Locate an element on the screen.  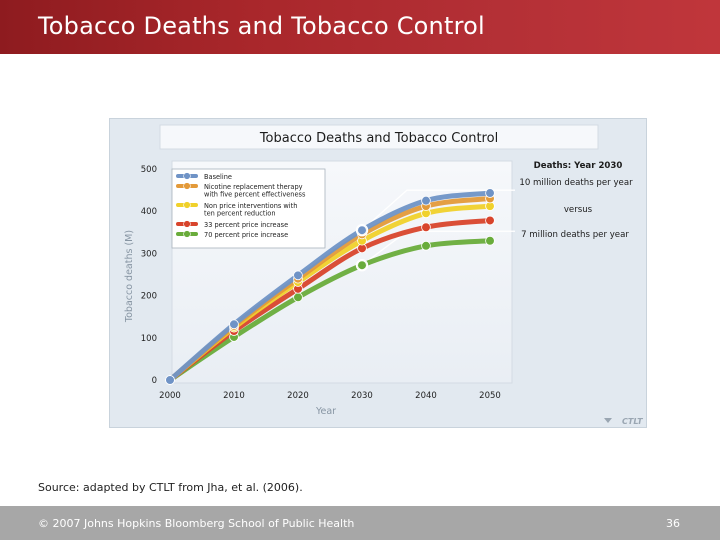
legend-label-line: Nicotine replacement therapy is located at coordinates (253, 187).